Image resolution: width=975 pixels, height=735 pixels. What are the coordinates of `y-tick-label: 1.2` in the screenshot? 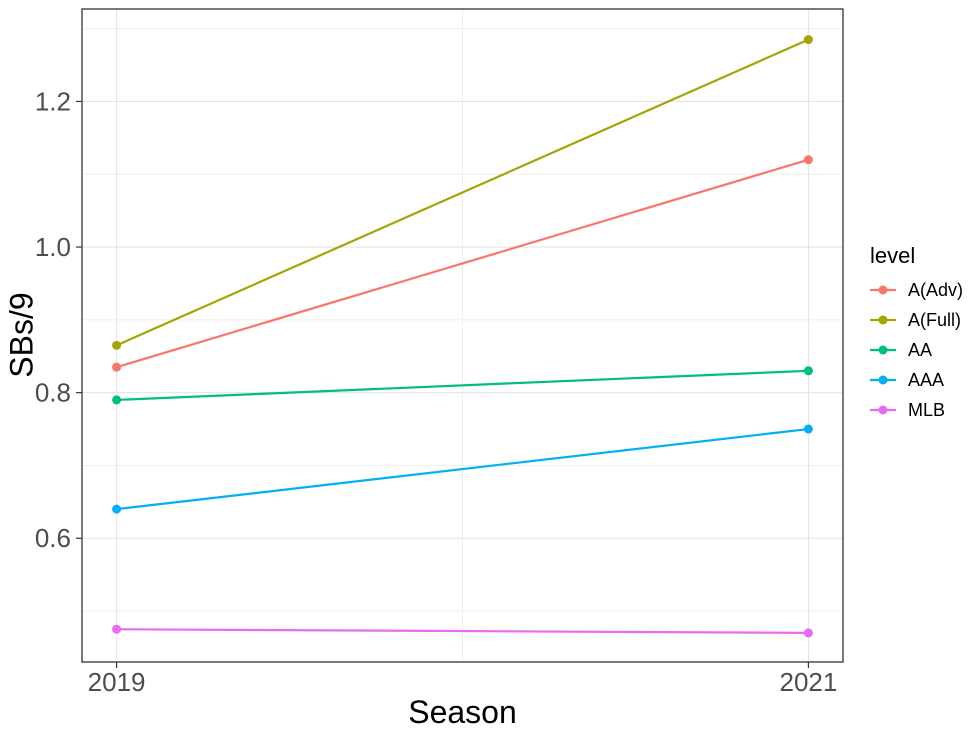 It's located at (53, 101).